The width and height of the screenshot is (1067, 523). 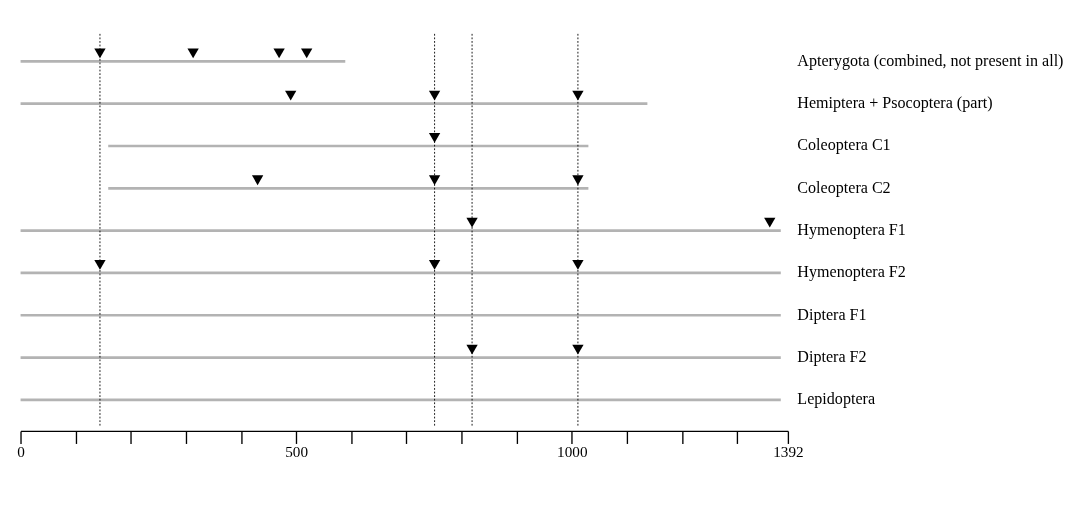 What do you see at coordinates (851, 230) in the screenshot?
I see `y-tick-label: Hymenoptera F1` at bounding box center [851, 230].